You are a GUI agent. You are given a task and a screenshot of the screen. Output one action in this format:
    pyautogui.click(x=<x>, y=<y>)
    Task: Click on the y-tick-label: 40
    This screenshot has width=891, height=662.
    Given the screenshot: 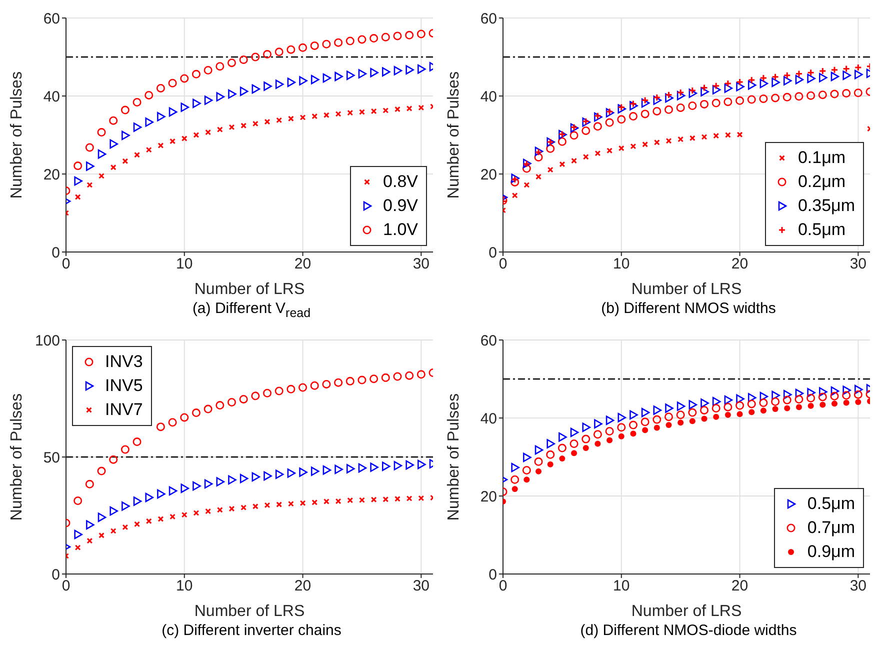 What is the action you would take?
    pyautogui.click(x=488, y=97)
    